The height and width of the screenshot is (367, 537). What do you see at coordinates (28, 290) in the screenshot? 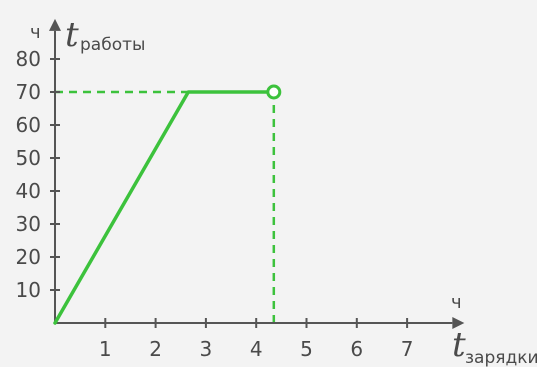
I see `y-tick-label: 10` at bounding box center [28, 290].